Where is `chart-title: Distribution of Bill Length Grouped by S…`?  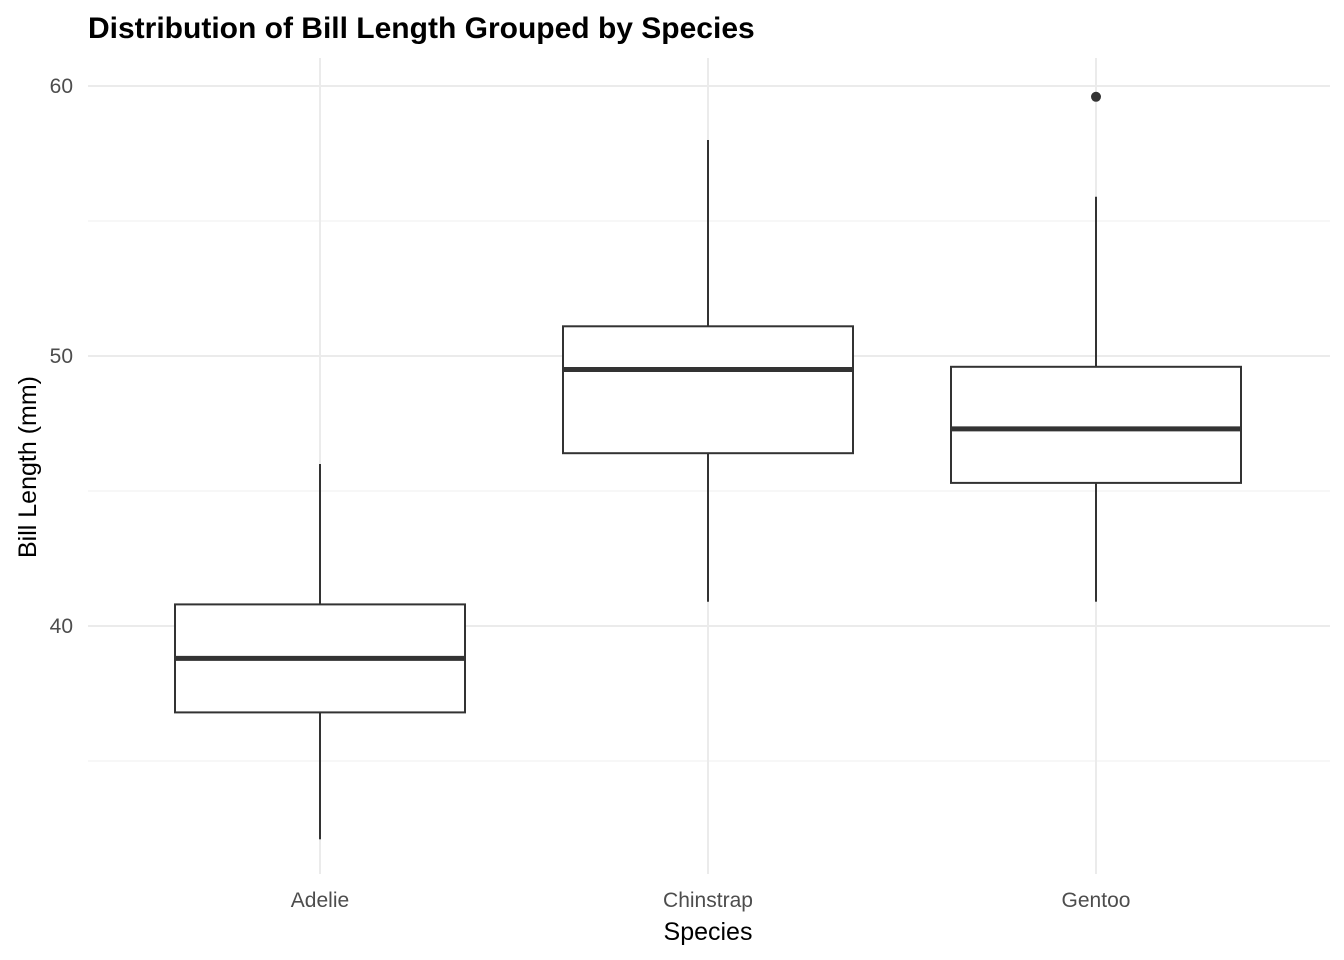
chart-title: Distribution of Bill Length Grouped by S… is located at coordinates (421, 28).